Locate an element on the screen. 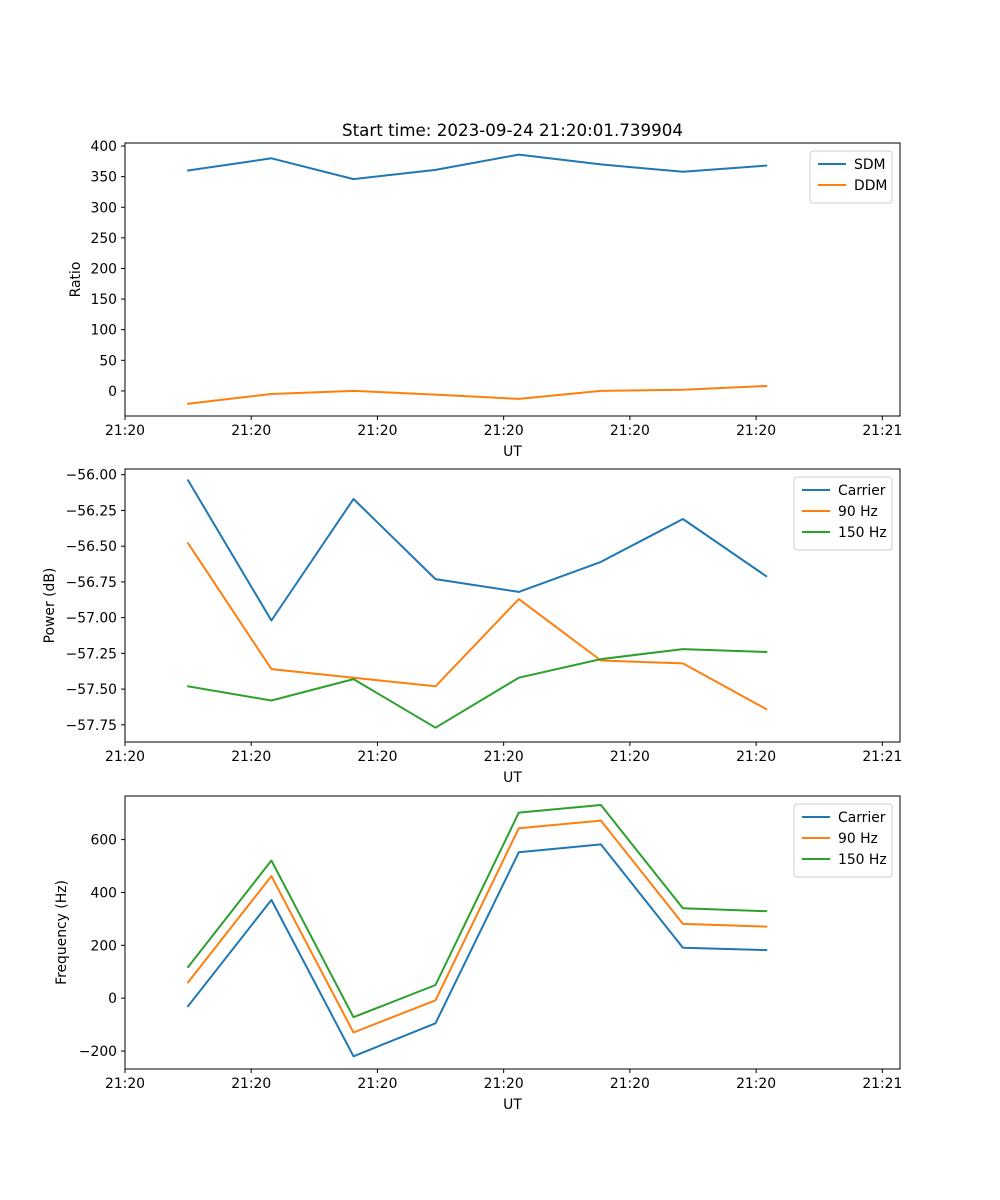 The width and height of the screenshot is (1000, 1200). legend-label: SDM is located at coordinates (870, 165).